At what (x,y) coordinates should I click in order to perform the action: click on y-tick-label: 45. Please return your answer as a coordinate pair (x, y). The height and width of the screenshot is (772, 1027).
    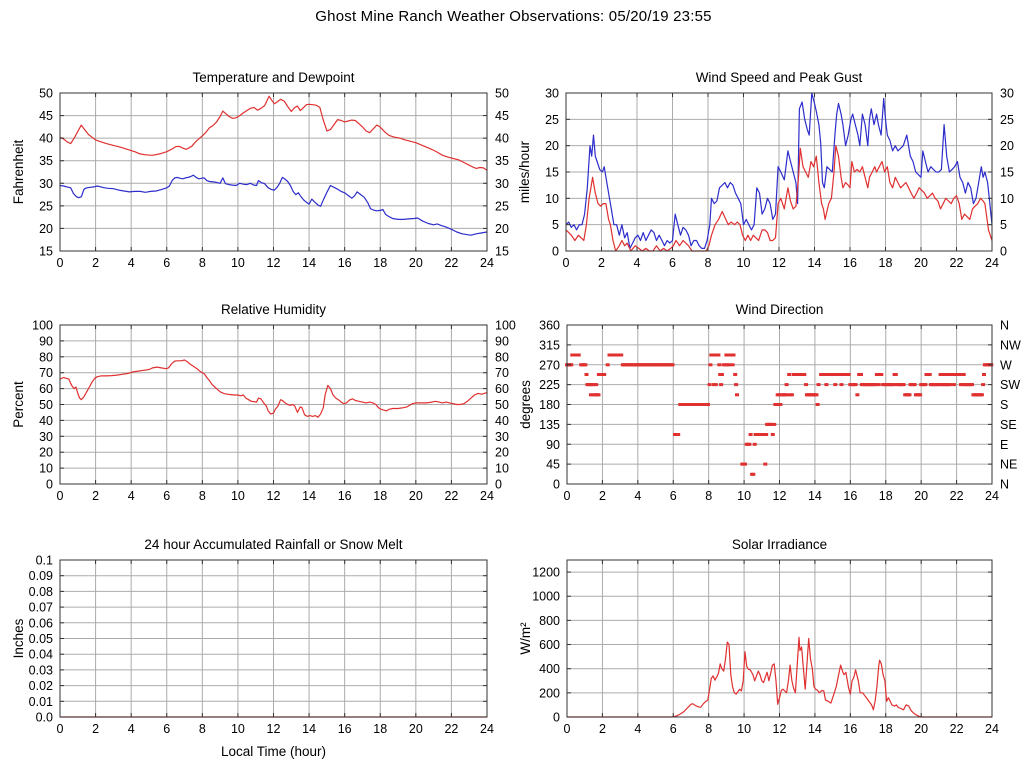
    Looking at the image, I should click on (553, 465).